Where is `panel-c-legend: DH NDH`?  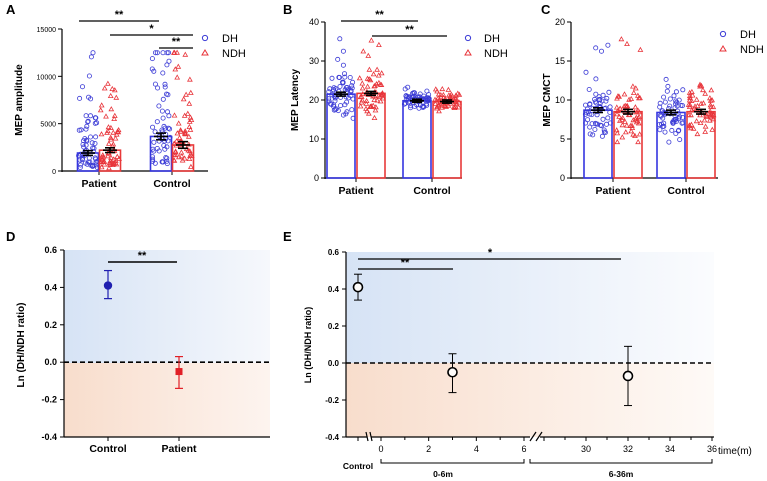
panel-c-legend: DH NDH is located at coordinates (741, 42).